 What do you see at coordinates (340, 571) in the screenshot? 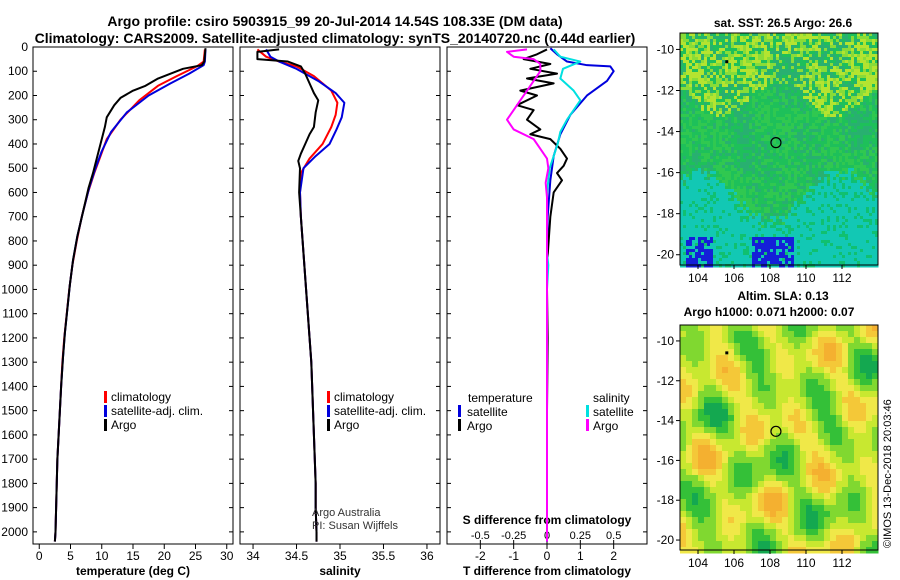
I see `salinity-axis-label: salinity` at bounding box center [340, 571].